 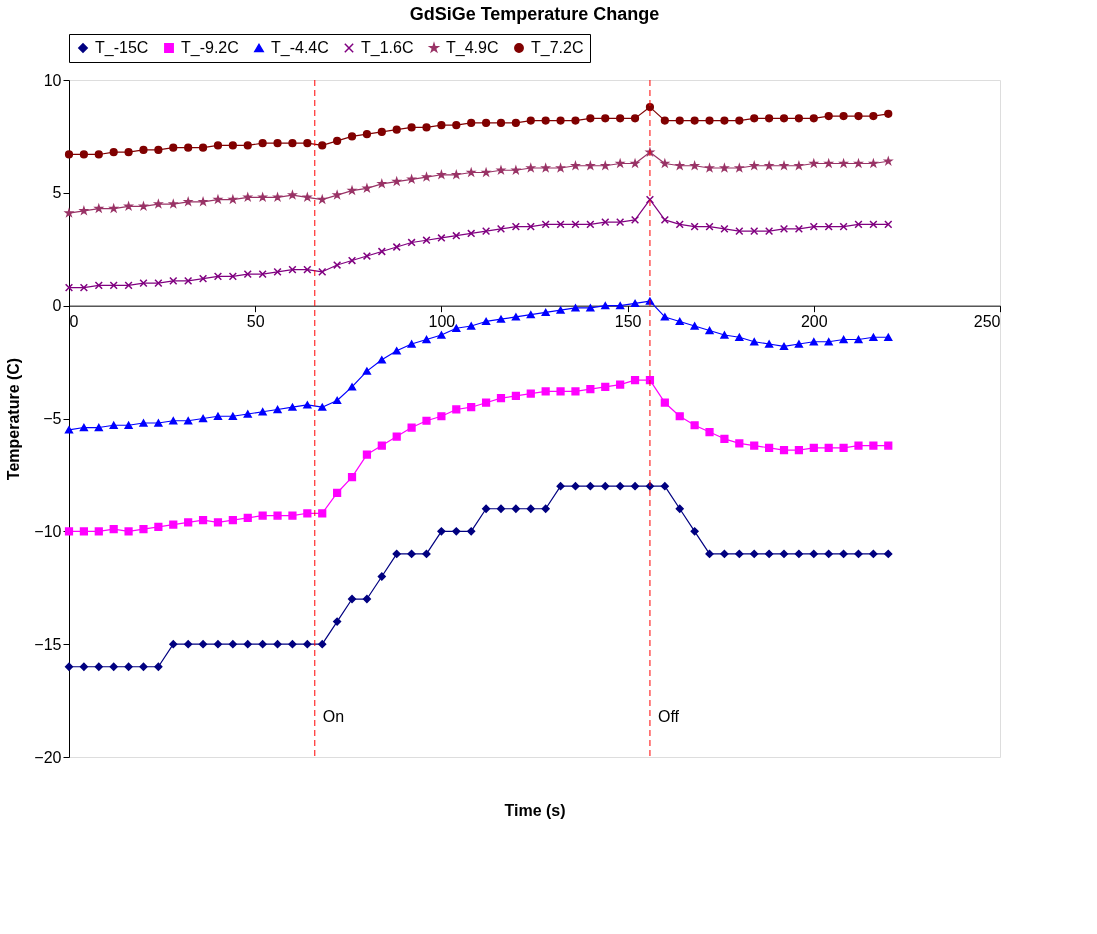 What do you see at coordinates (668, 716) in the screenshot?
I see `ref-line-label: Off` at bounding box center [668, 716].